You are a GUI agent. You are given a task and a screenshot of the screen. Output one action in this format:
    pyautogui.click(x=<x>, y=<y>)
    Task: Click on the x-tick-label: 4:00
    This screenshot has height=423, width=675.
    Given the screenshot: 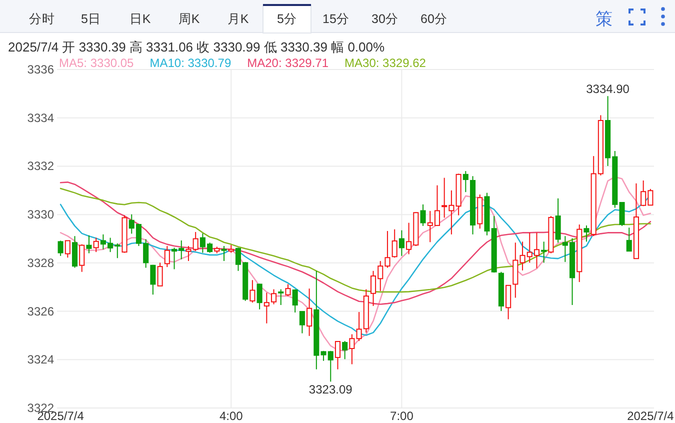 What is the action you would take?
    pyautogui.click(x=231, y=416)
    